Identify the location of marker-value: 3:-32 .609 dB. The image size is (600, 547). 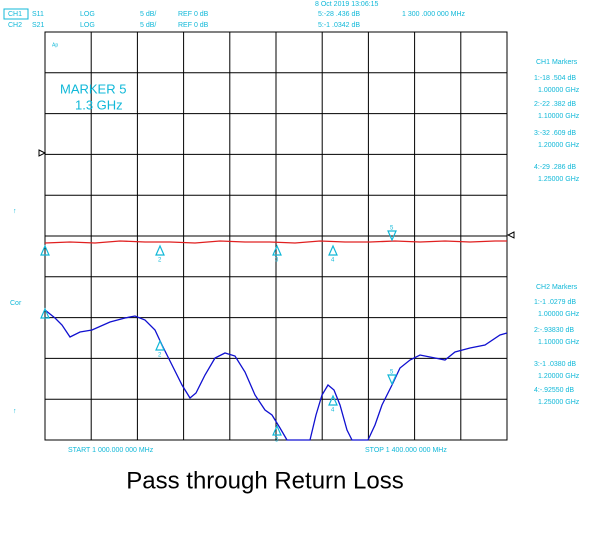
(555, 133).